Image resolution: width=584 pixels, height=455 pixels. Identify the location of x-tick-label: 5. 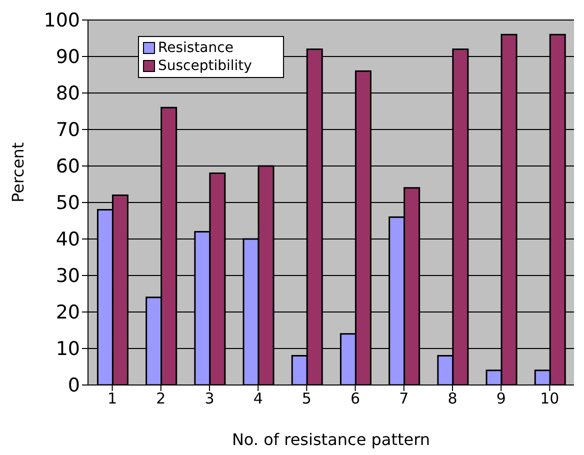
(307, 399).